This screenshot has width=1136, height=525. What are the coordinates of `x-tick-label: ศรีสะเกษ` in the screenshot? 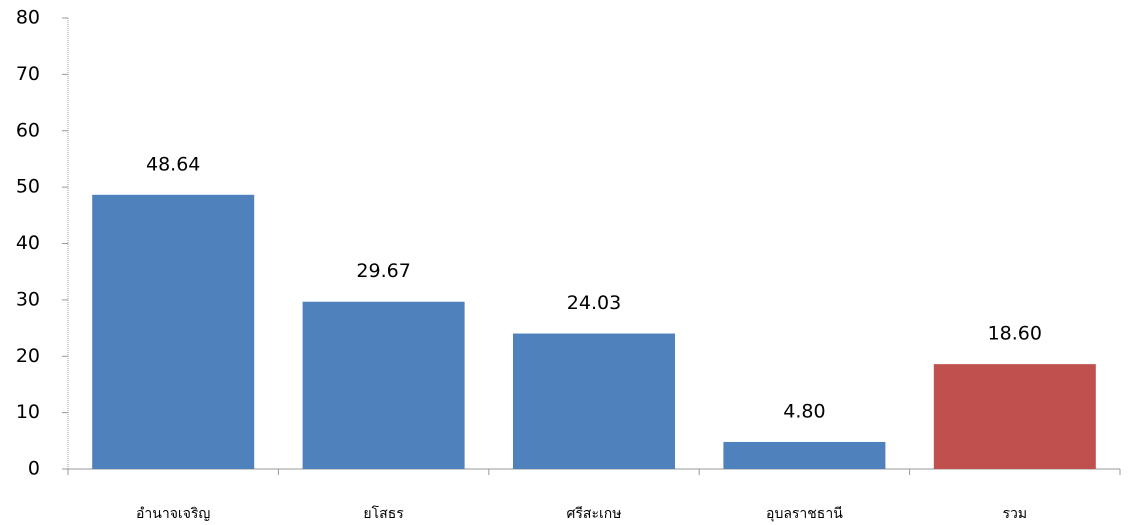 It's located at (594, 514).